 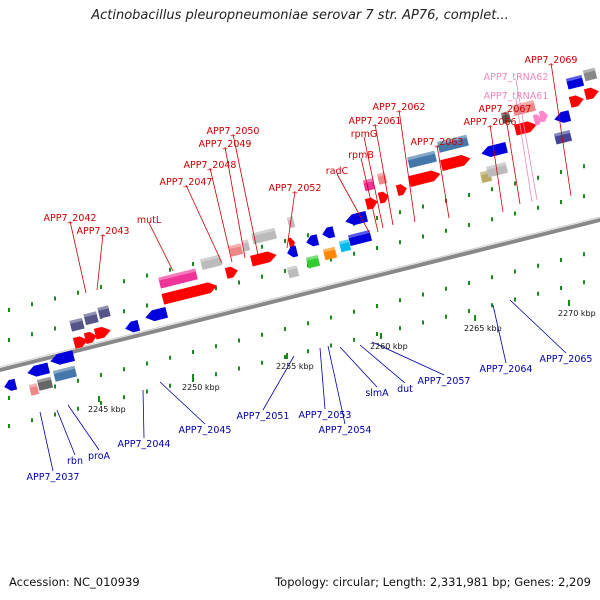 I want to click on top-gene-label: APP7_2050, so click(x=233, y=131).